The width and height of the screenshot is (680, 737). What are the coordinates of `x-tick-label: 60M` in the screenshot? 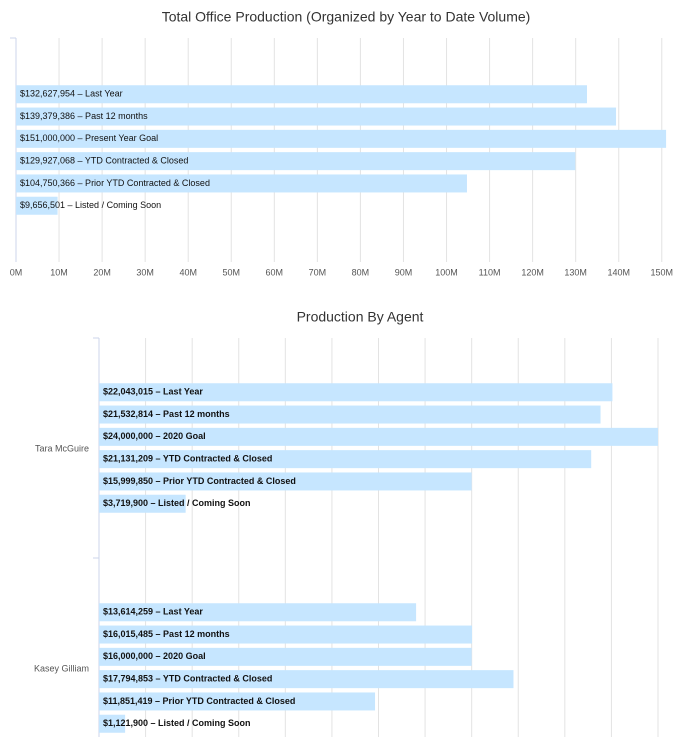 It's located at (275, 272).